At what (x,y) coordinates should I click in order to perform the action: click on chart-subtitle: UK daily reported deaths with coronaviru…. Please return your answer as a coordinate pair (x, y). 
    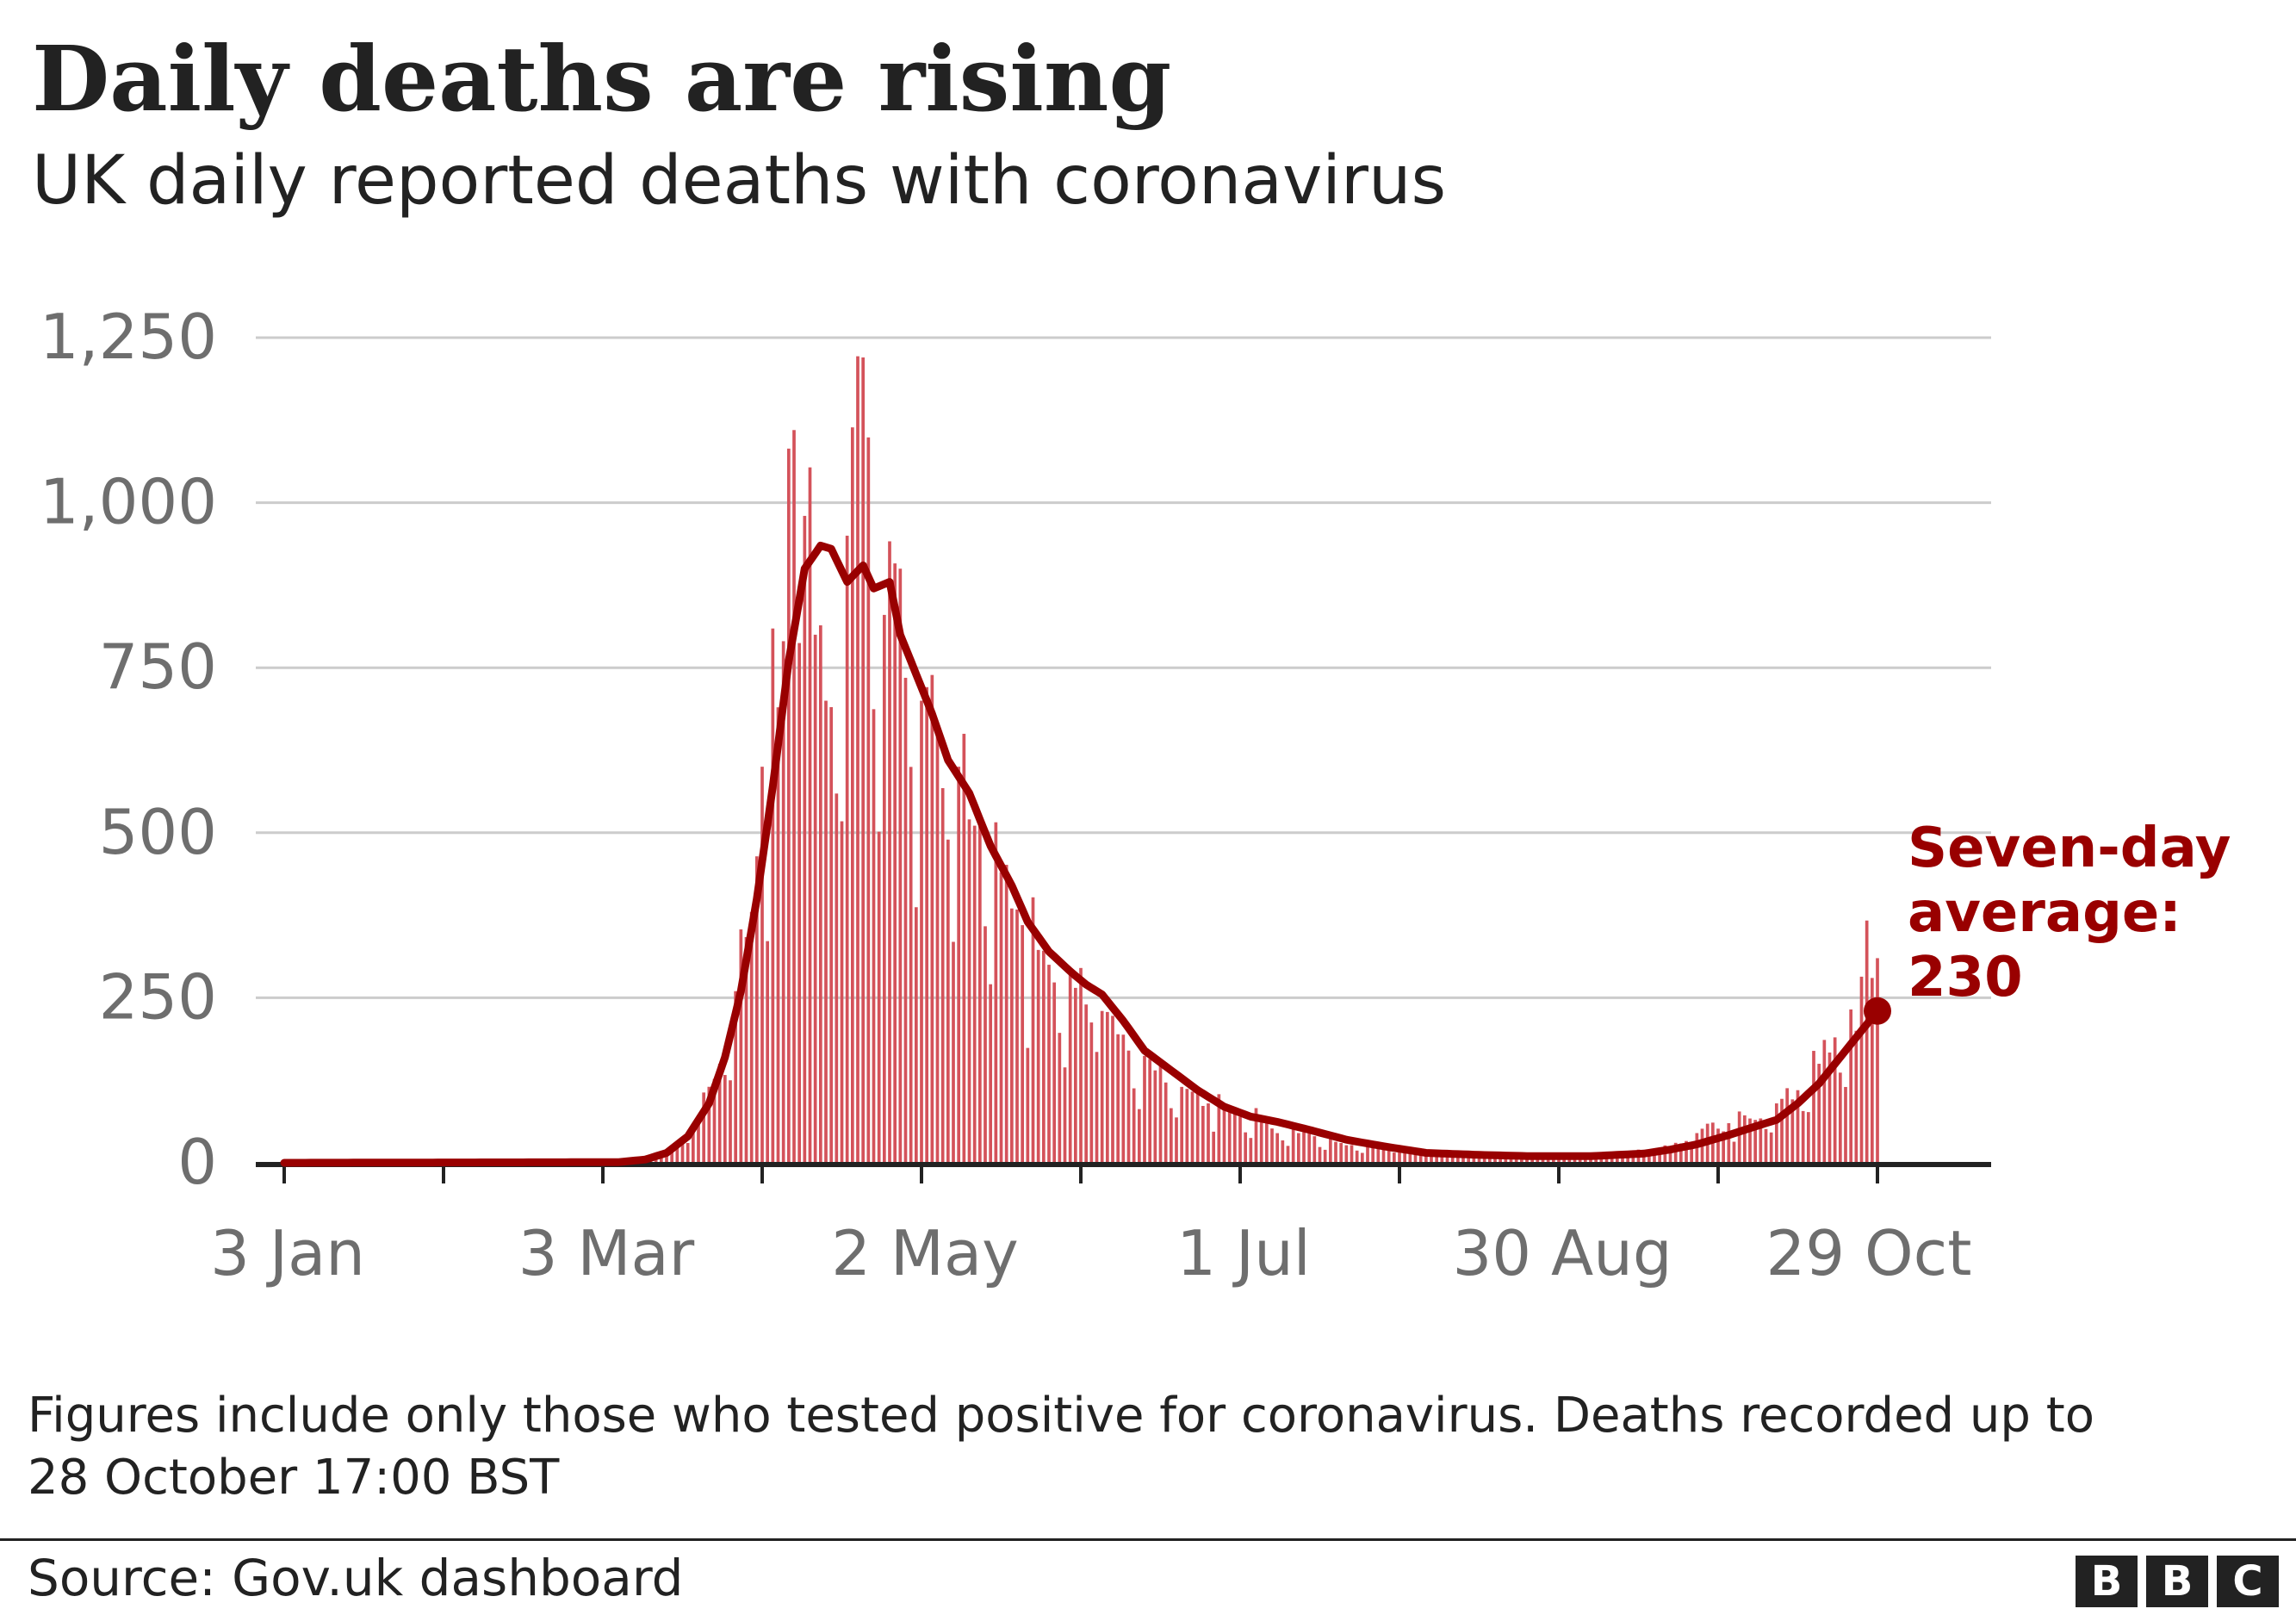
    Looking at the image, I should click on (739, 181).